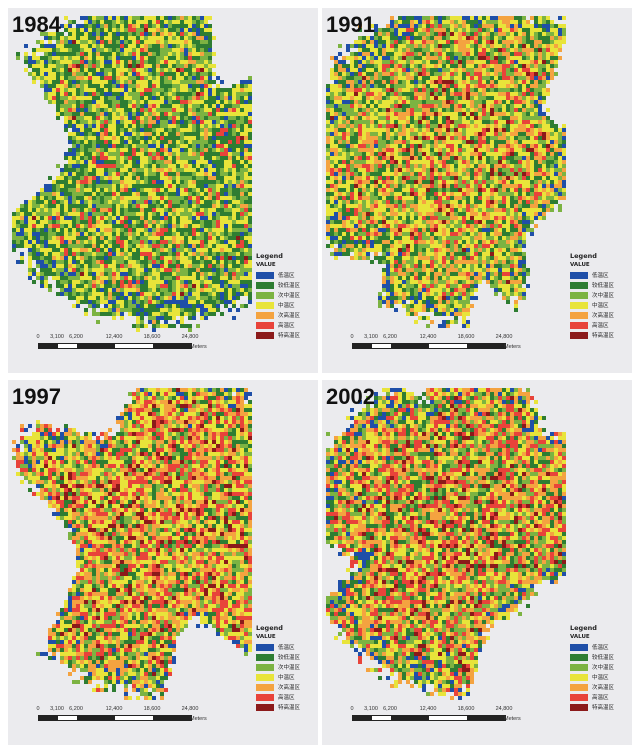  Describe the element at coordinates (152, 709) in the screenshot. I see `scale-tick-label: 18,600` at that location.